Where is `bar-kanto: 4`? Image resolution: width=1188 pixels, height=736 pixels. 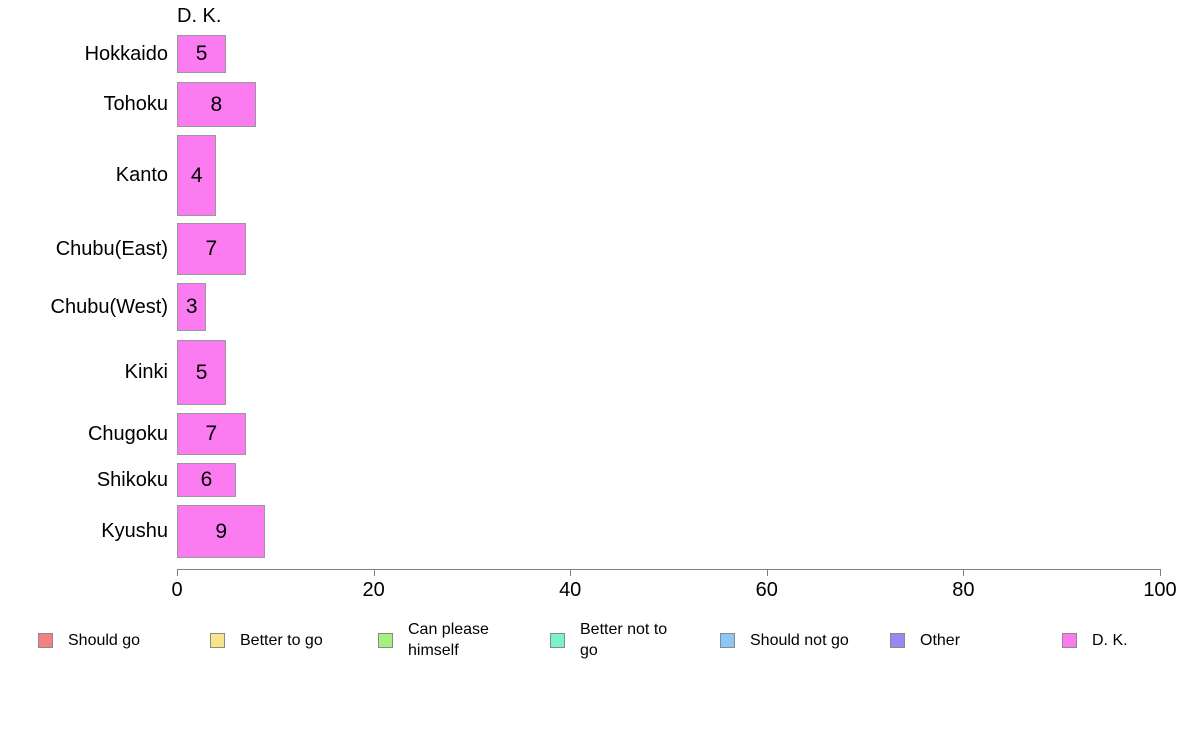 bar-kanto: 4 is located at coordinates (197, 175).